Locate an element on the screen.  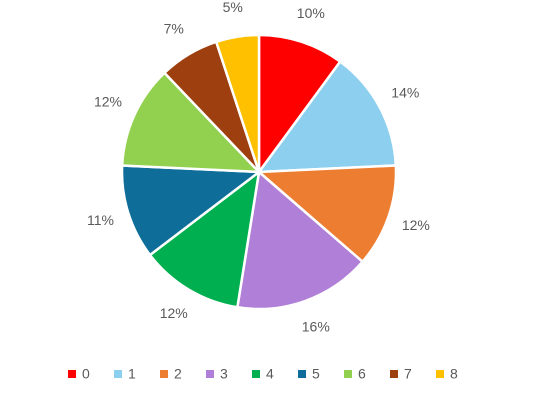
data-label: 7% is located at coordinates (174, 28).